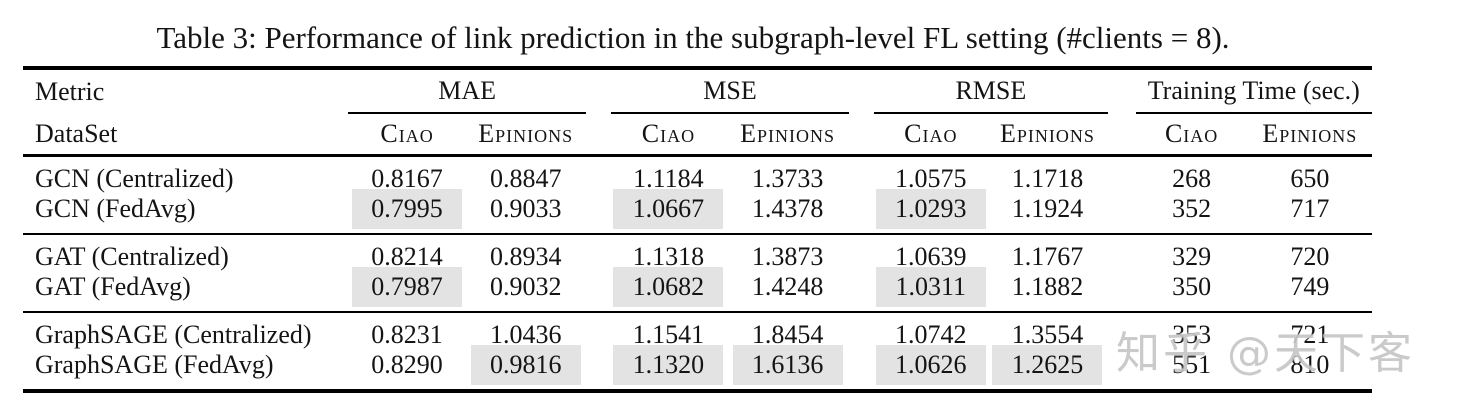  Describe the element at coordinates (1047, 252) in the screenshot. I see `cell: 1.1767` at that location.